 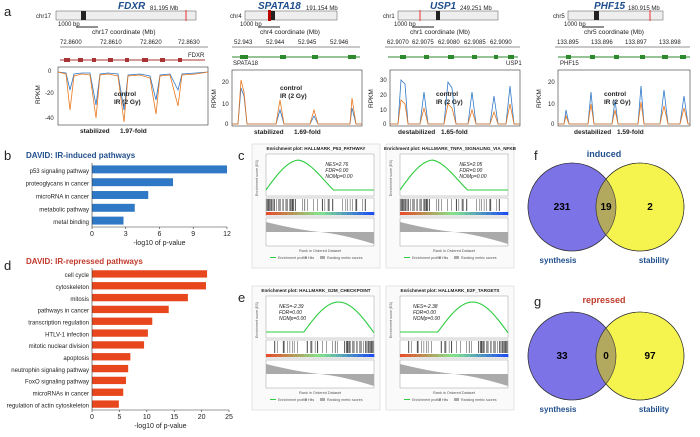 I want to click on bar-category-label: metabolic pathway, so click(x=64, y=210).